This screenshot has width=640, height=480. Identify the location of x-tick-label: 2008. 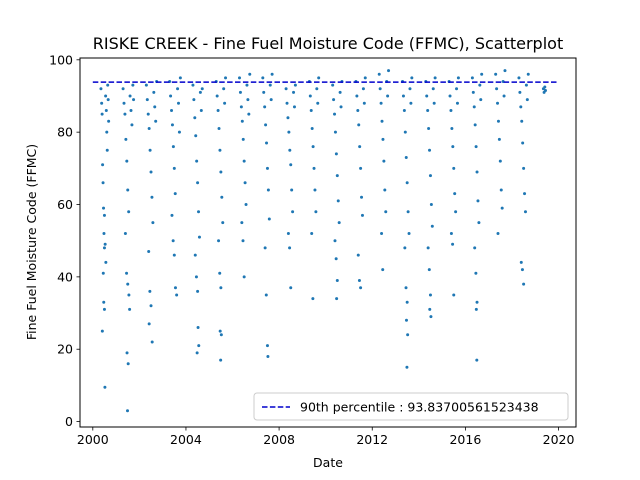
(279, 439).